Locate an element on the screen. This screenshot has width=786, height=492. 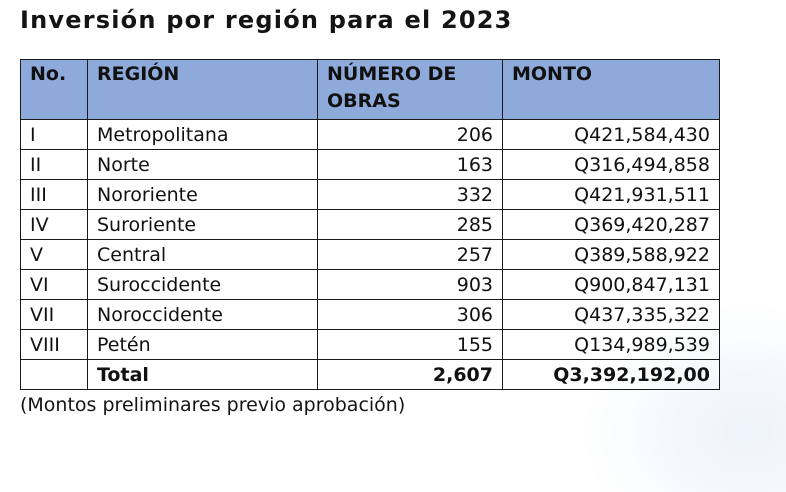
total-monto: Q3,392,192,00 is located at coordinates (611, 374).